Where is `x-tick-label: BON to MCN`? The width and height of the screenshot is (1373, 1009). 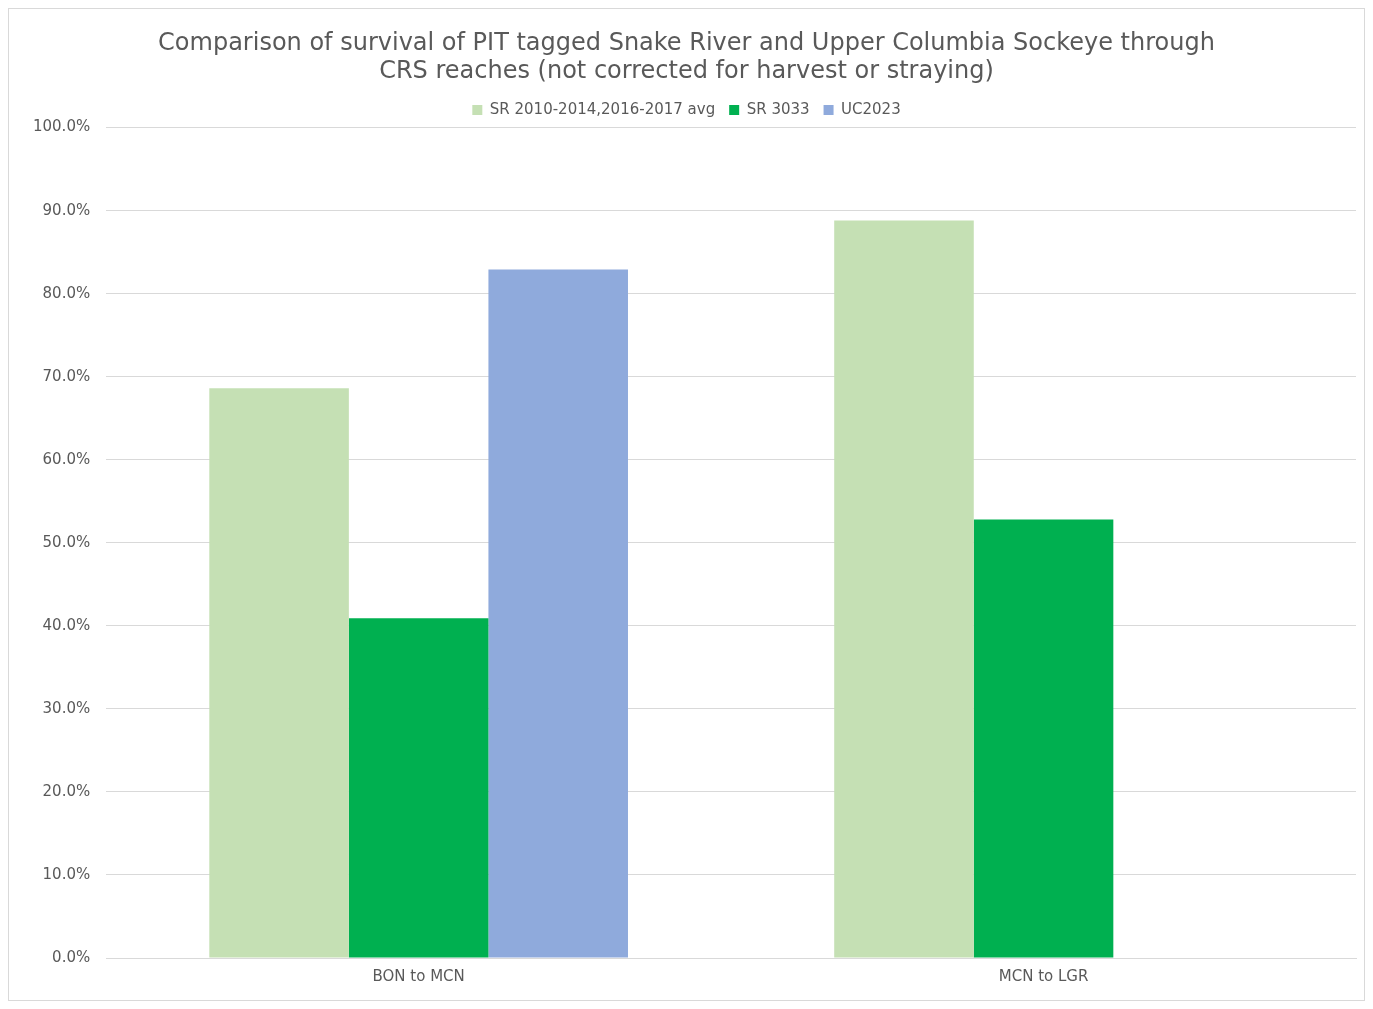 x-tick-label: BON to MCN is located at coordinates (418, 975).